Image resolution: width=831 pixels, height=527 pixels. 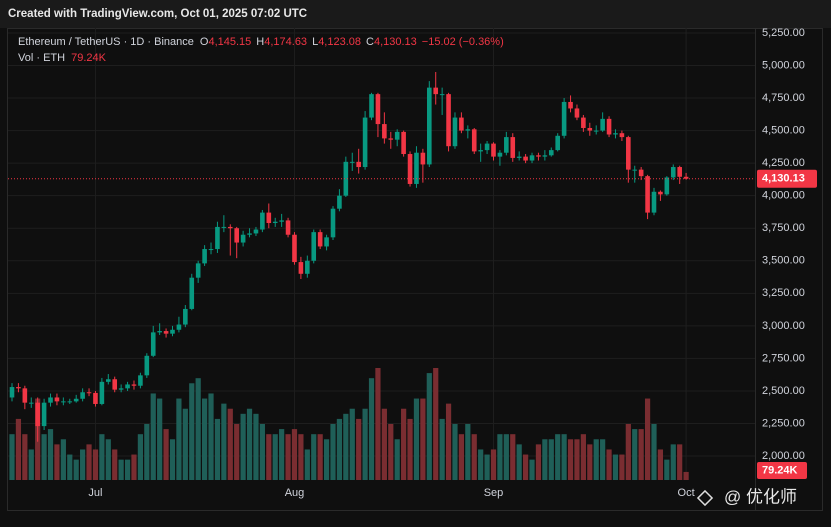 I want to click on y-tick-label: 3,750.00, so click(x=783, y=228).